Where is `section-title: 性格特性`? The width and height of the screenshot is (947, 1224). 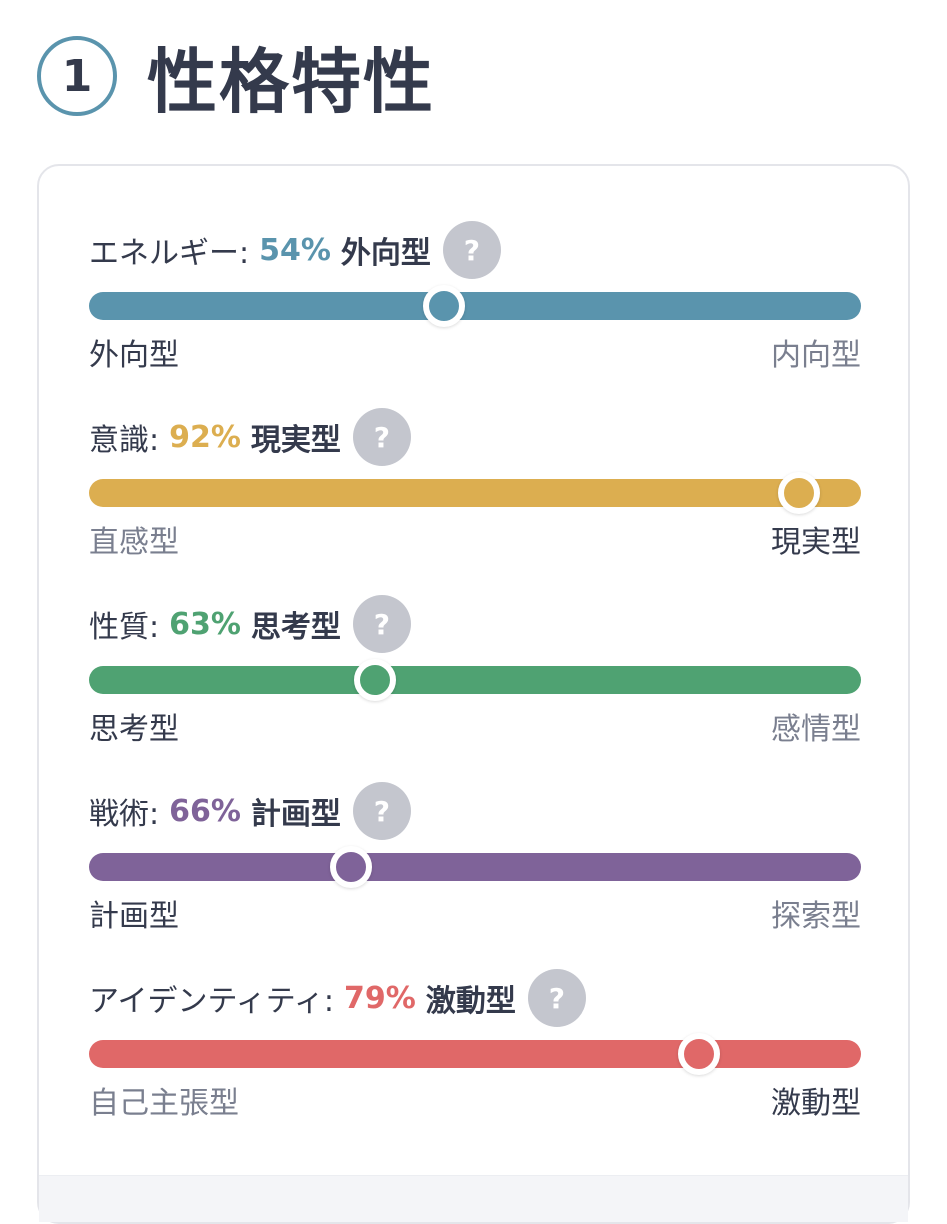 section-title: 性格特性 is located at coordinates (291, 81).